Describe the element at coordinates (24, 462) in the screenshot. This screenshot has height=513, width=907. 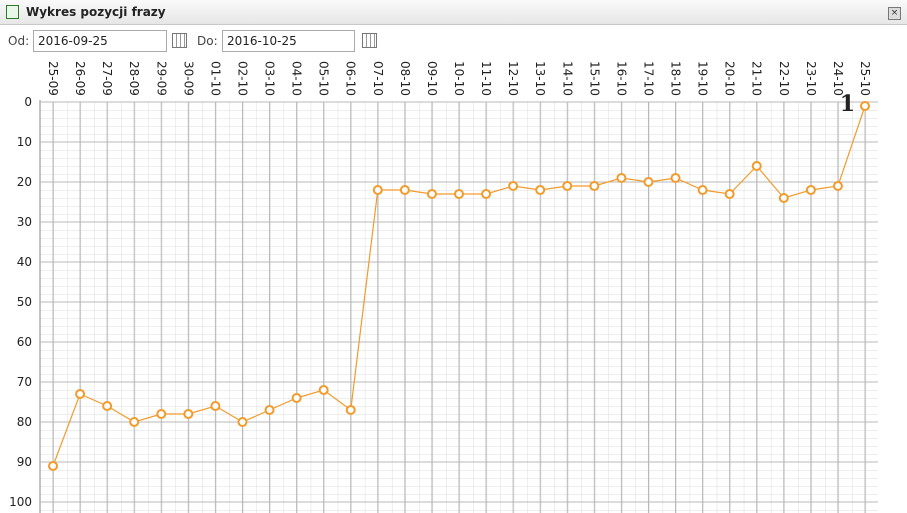
I see `y-tick-label: 90` at that location.